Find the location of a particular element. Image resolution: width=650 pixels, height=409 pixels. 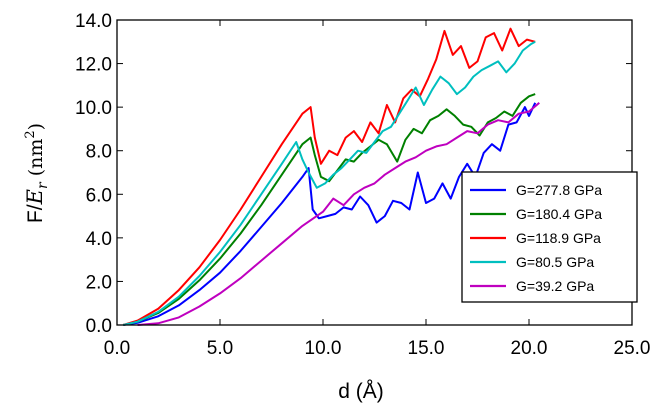

y-axis-label: F/Er (nm2) is located at coordinates (37, 173).